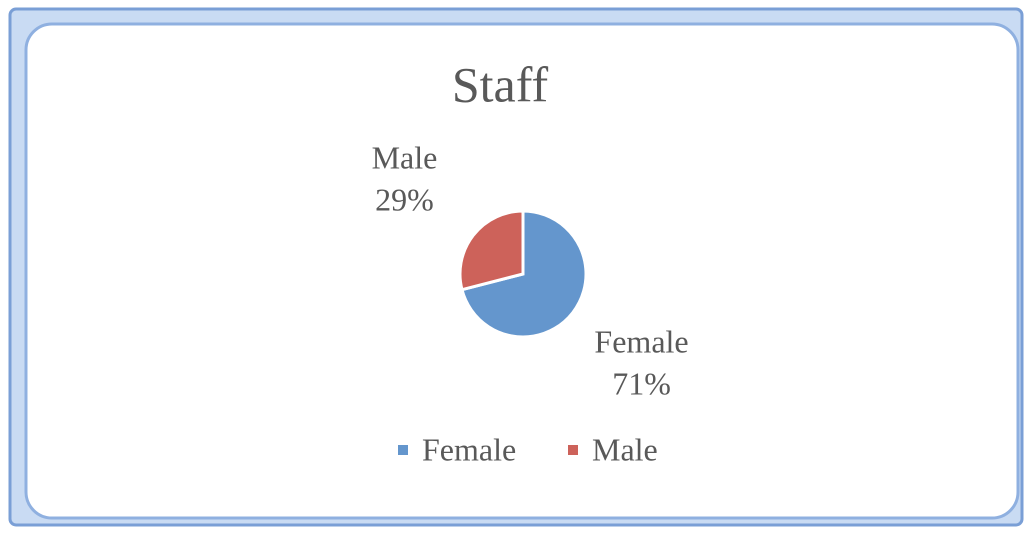  Describe the element at coordinates (641, 383) in the screenshot. I see `slice-value-label: 71%` at that location.